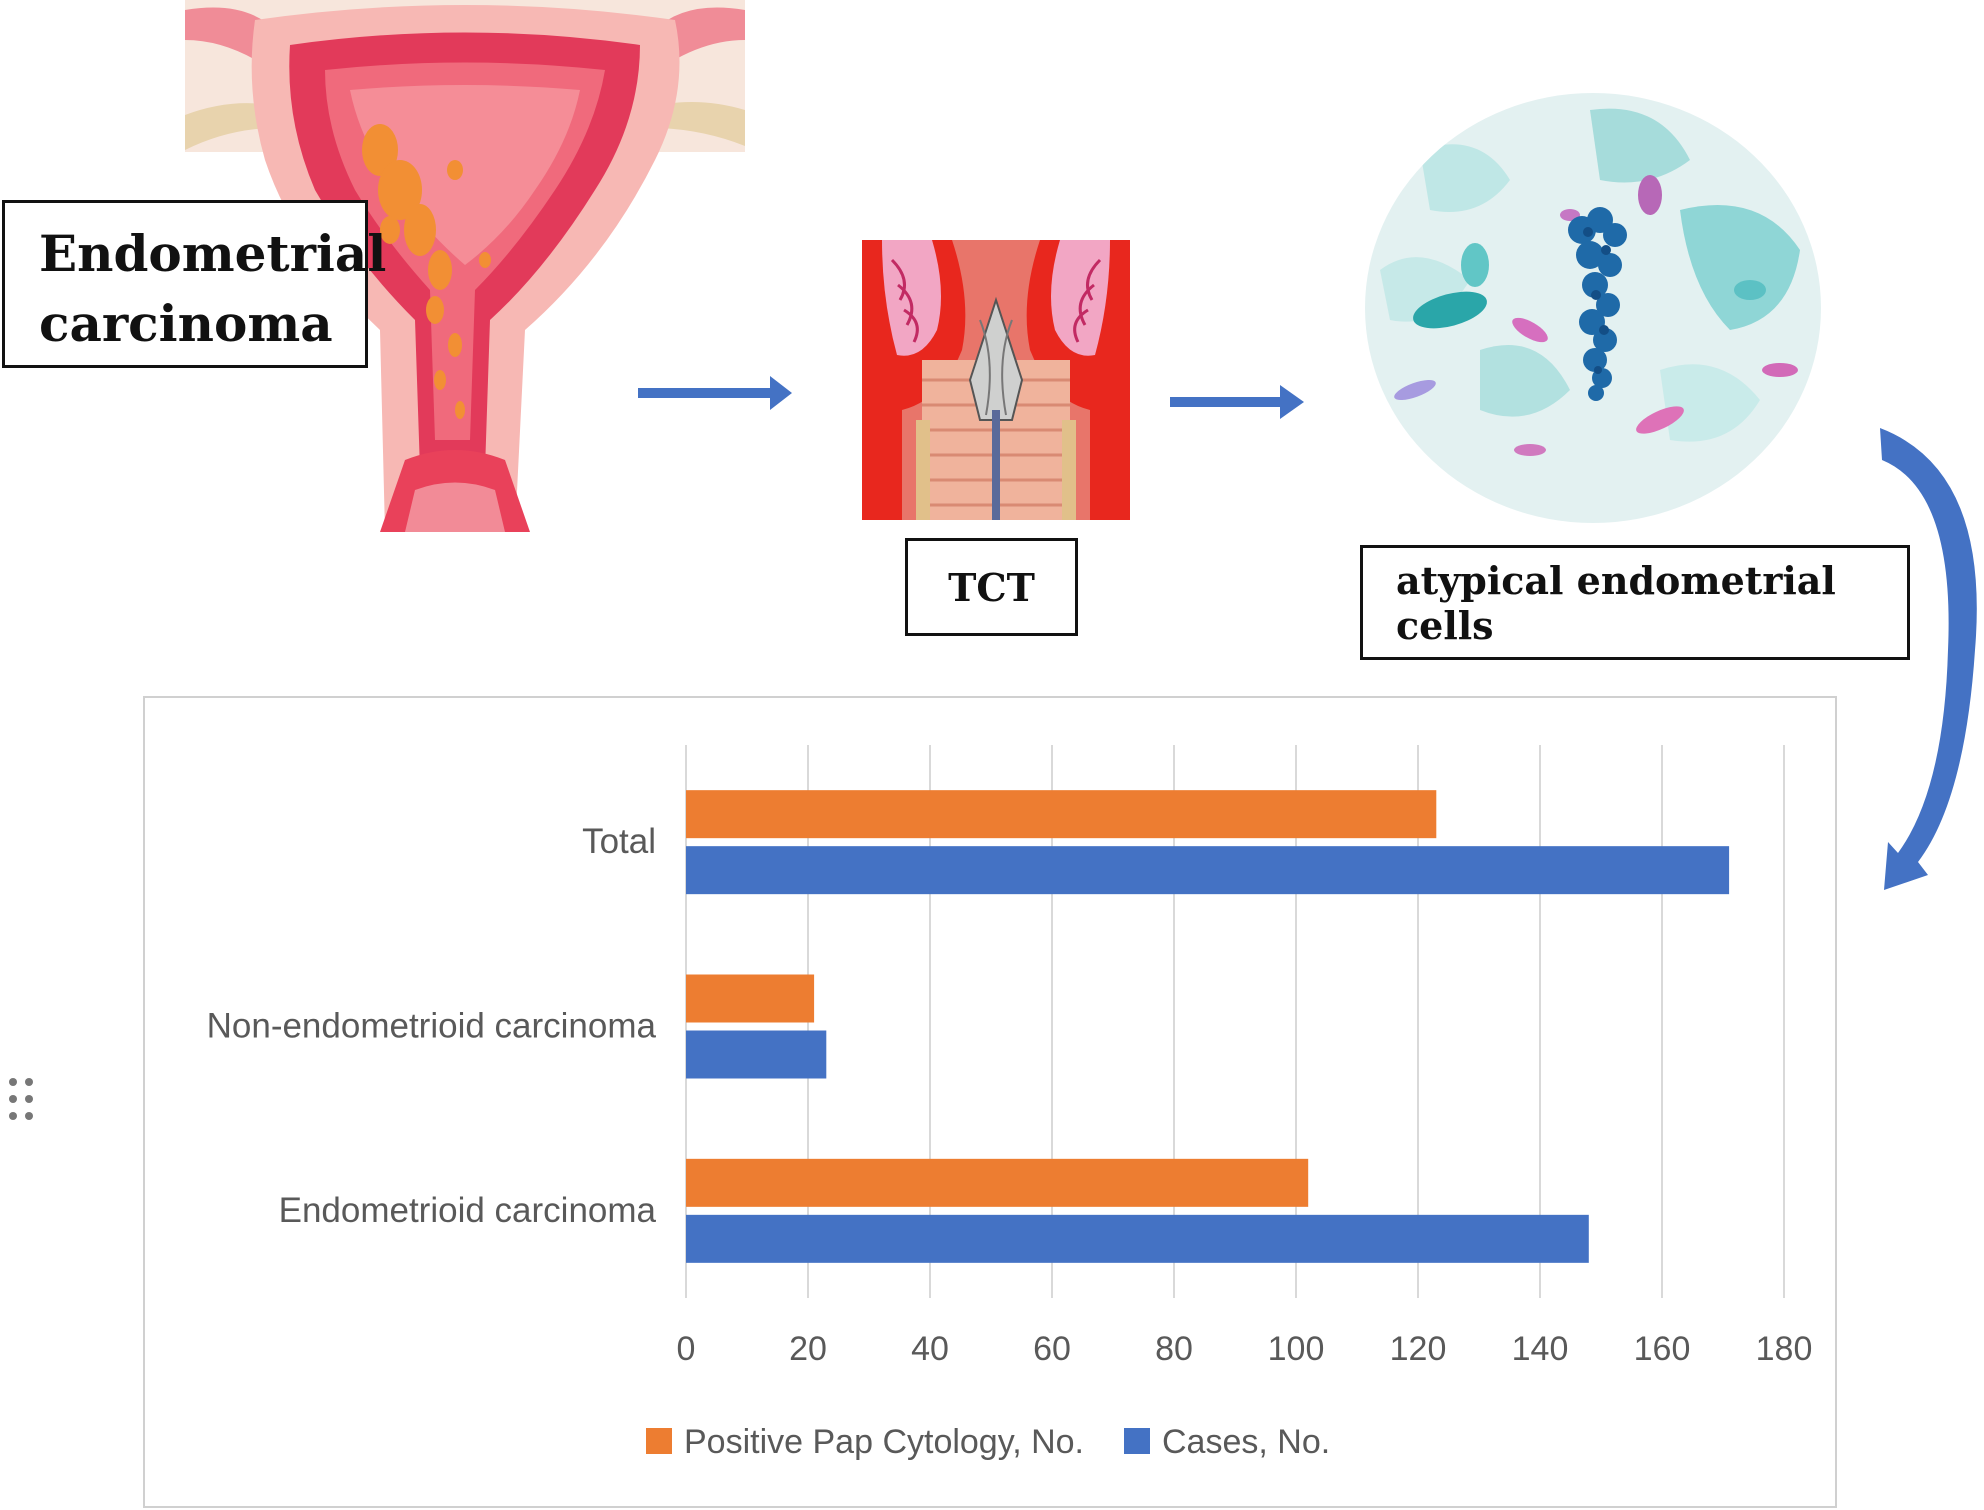  Describe the element at coordinates (1418, 1349) in the screenshot. I see `x-tick-label: 120` at that location.